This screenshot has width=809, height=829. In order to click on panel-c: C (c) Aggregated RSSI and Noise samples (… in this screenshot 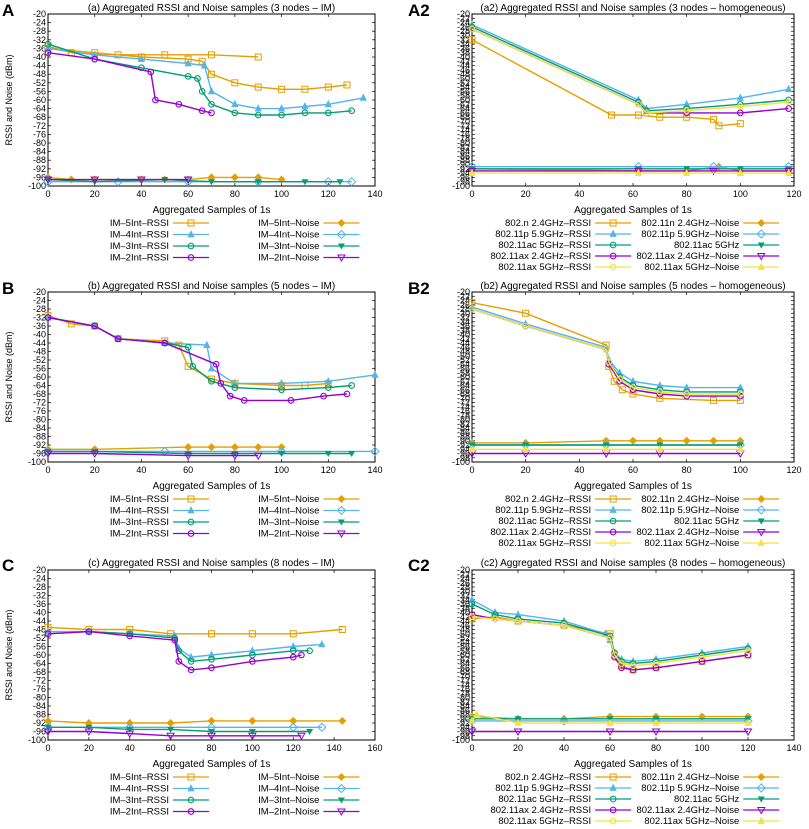, I will do `click(192, 687)`.